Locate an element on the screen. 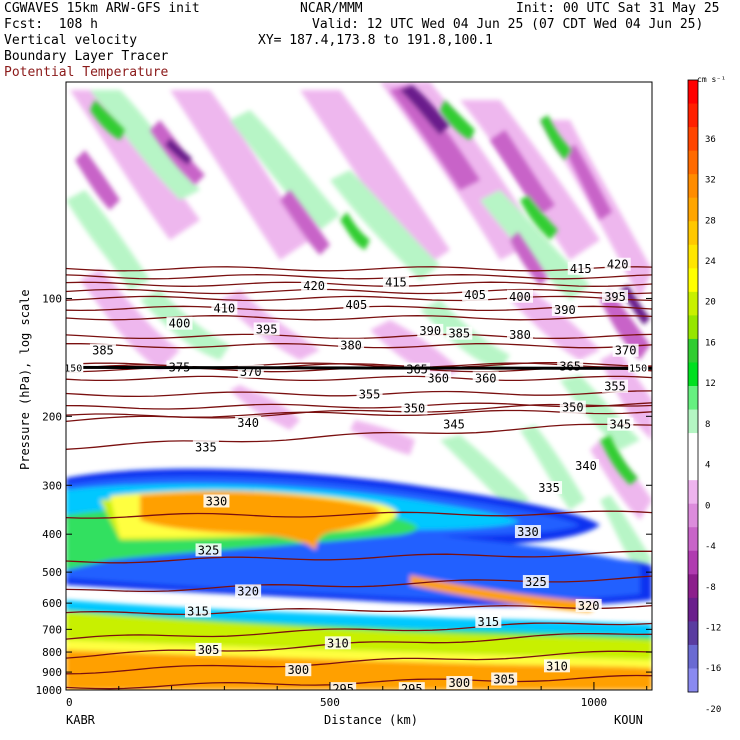  theta-label: 415 is located at coordinates (581, 269).